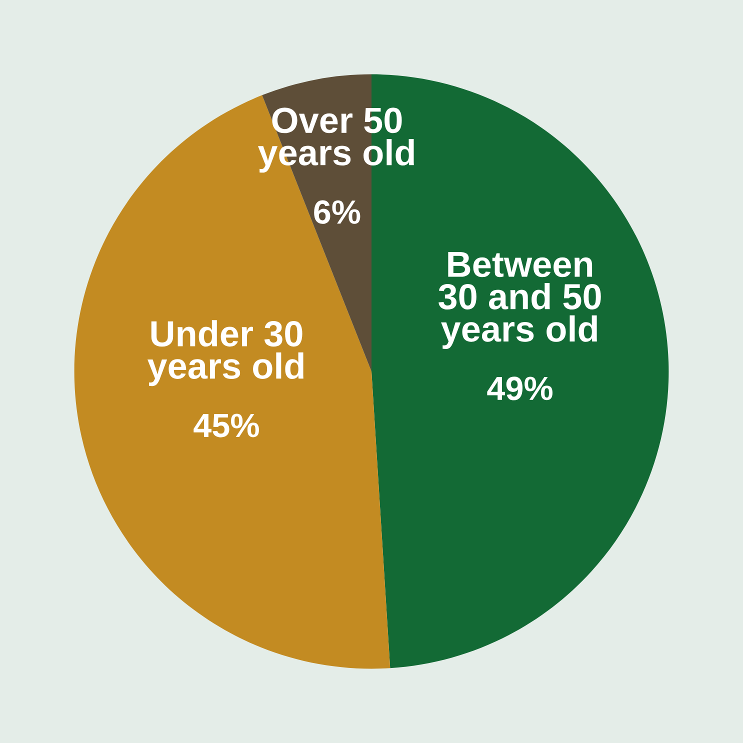 This screenshot has height=743, width=743. Describe the element at coordinates (225, 353) in the screenshot. I see `slice-label: Under 30 years old` at that location.